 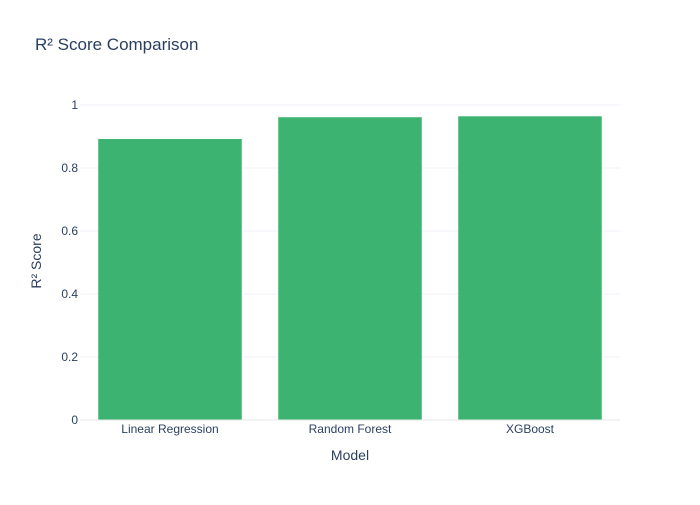 What do you see at coordinates (350, 429) in the screenshot?
I see `x-tick-label: Random Forest` at bounding box center [350, 429].